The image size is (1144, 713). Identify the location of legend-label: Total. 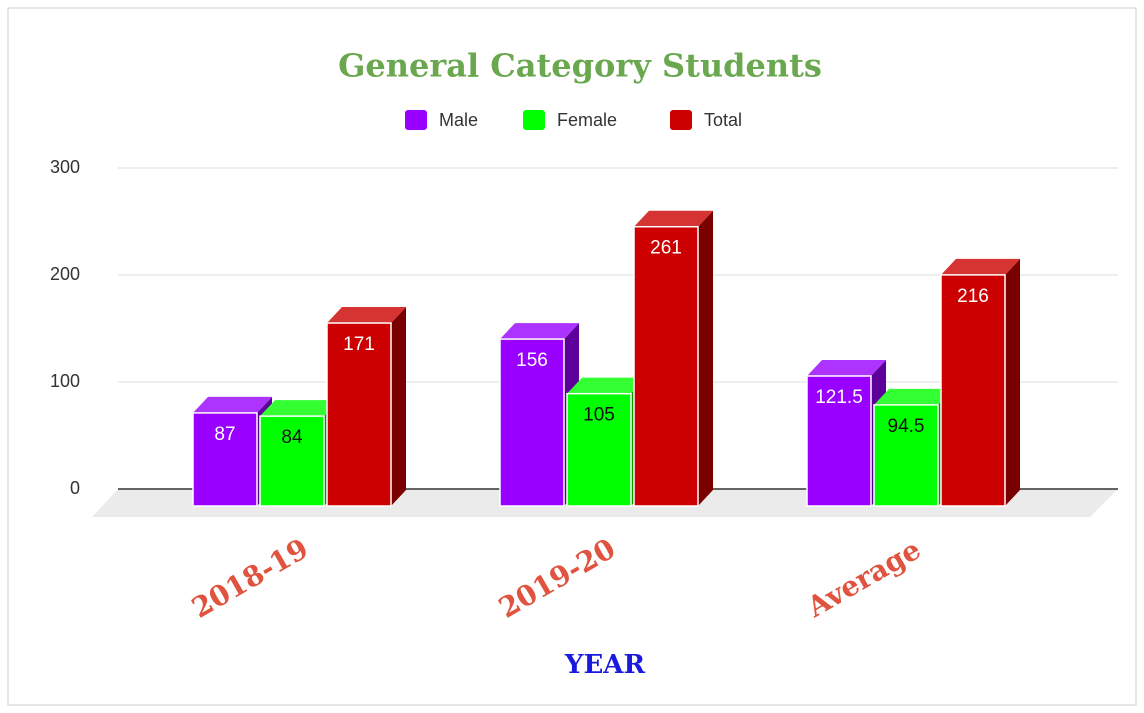
(723, 120).